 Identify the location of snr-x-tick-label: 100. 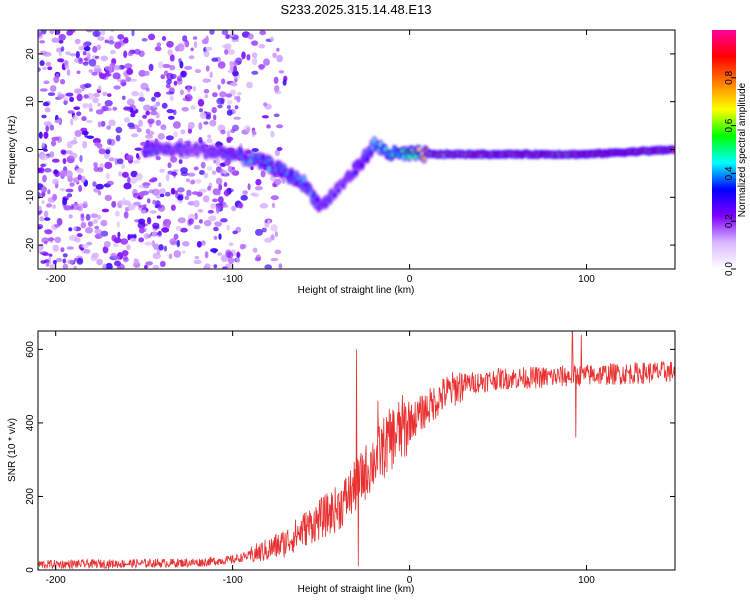
(586, 580).